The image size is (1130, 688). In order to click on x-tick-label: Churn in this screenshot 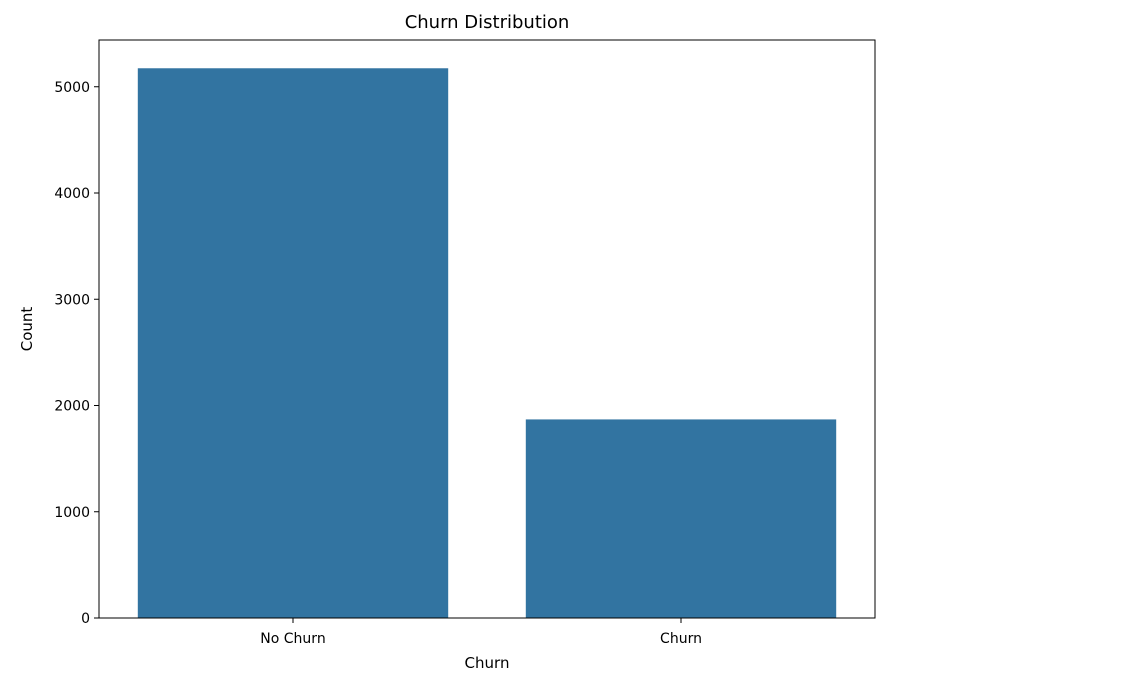, I will do `click(681, 639)`.